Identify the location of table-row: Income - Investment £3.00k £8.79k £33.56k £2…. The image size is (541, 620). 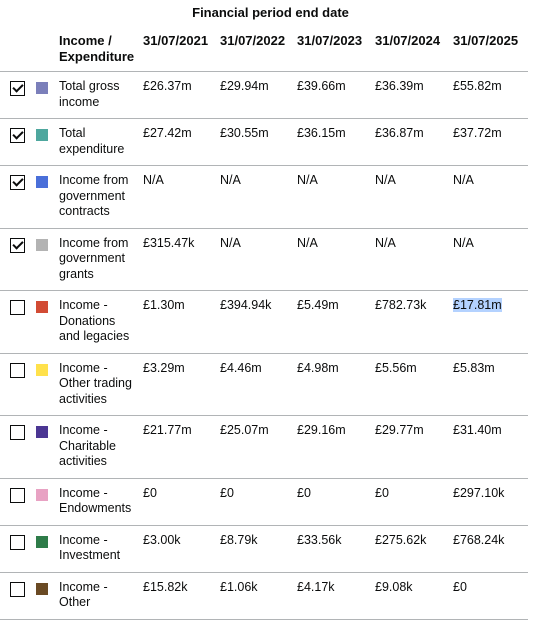
(264, 549).